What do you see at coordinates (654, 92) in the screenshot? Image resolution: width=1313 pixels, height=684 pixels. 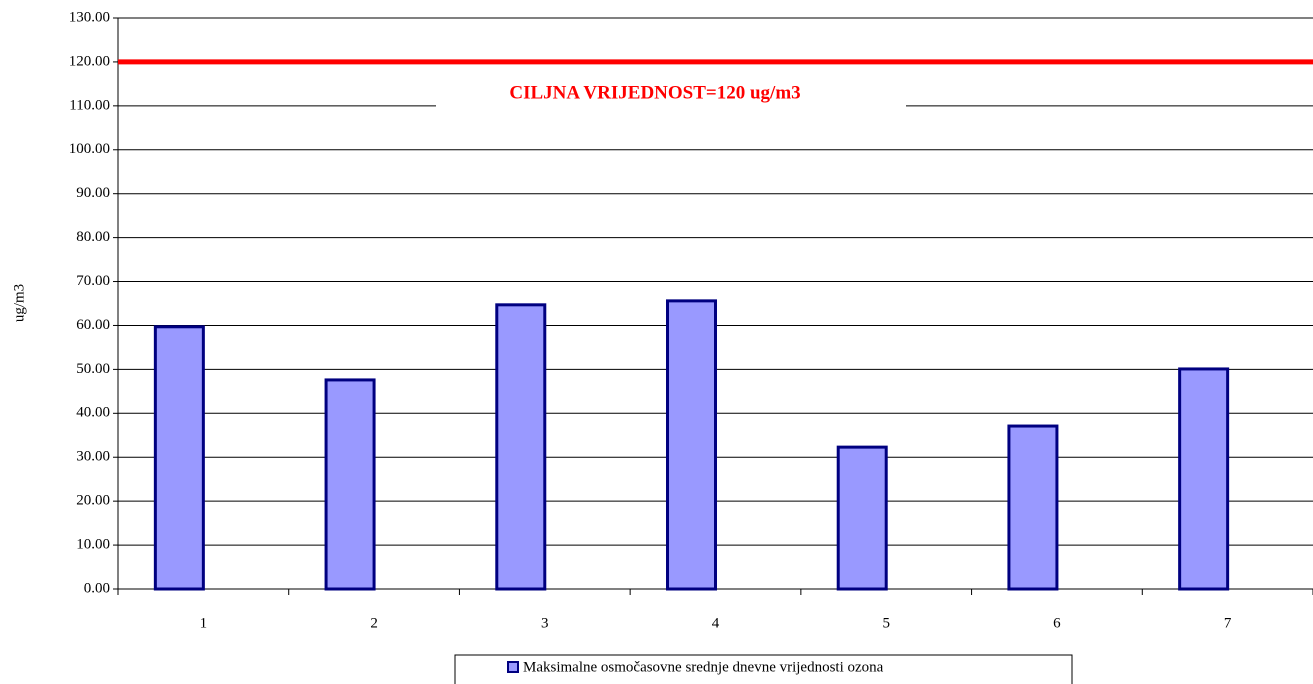 I see `target-label: CILJNA VRIJEDNOST=120 ug/m3` at bounding box center [654, 92].